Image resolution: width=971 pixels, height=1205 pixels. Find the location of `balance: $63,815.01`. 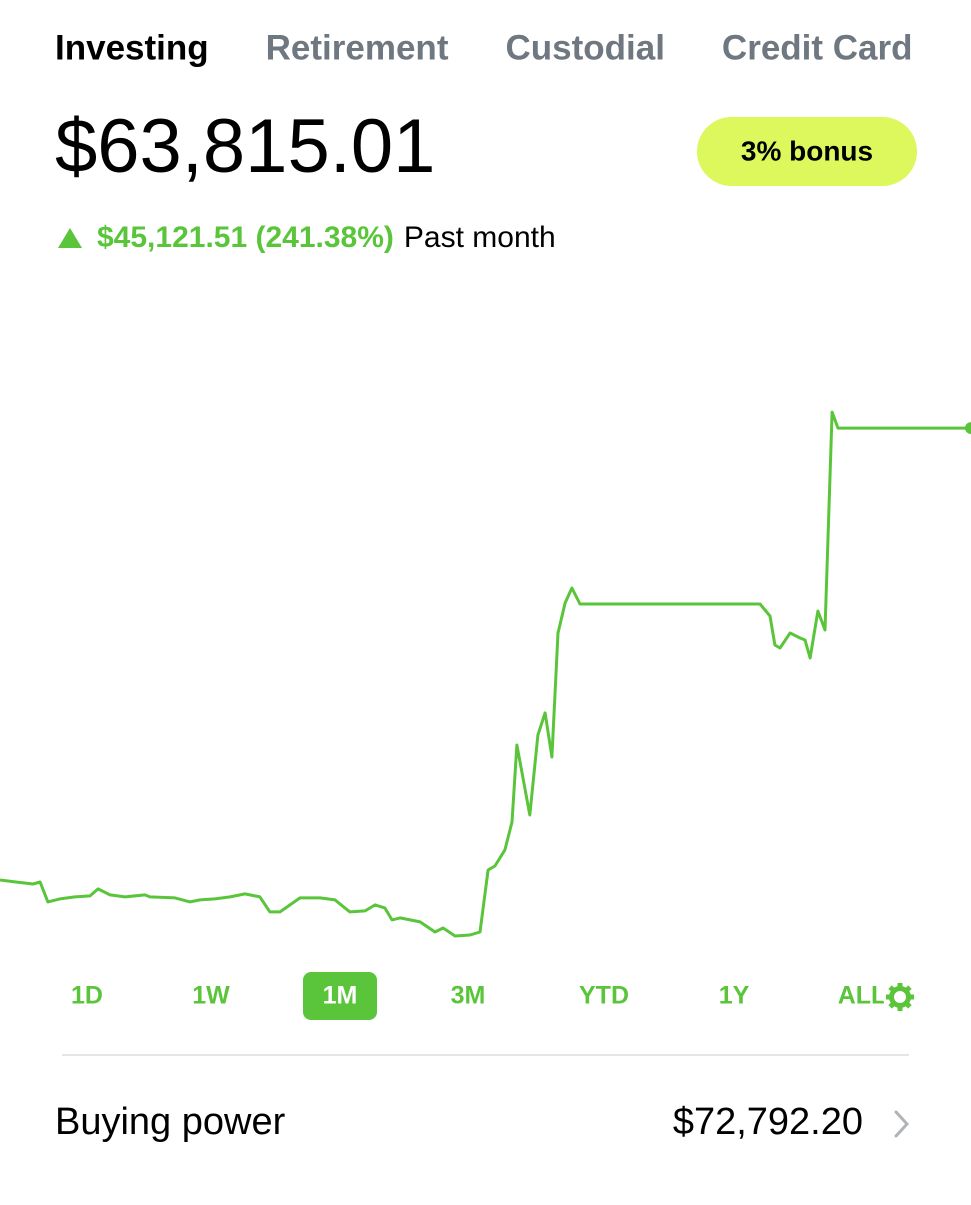

balance: $63,815.01 is located at coordinates (245, 146).